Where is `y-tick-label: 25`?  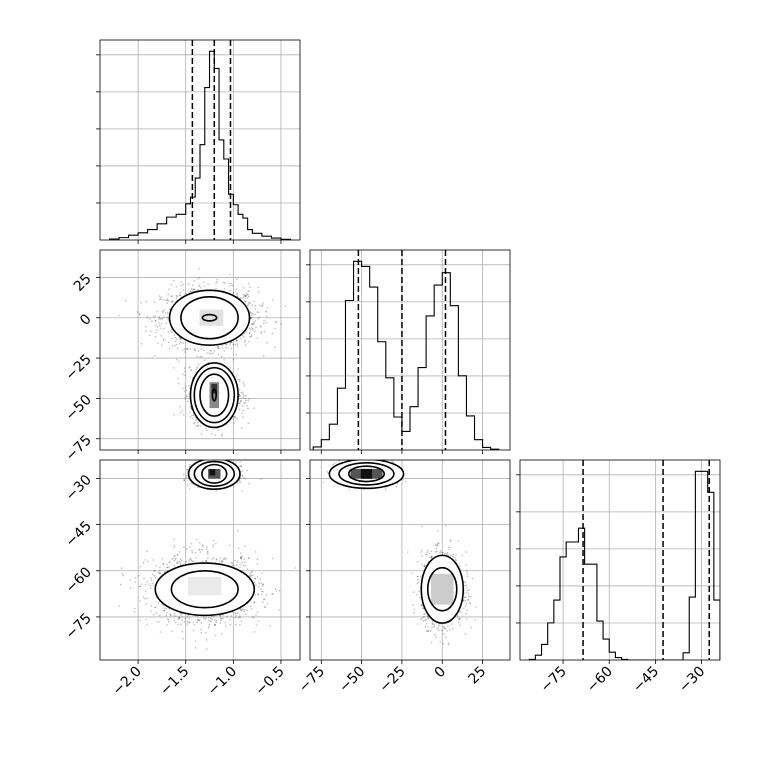
y-tick-label: 25 is located at coordinates (83, 283).